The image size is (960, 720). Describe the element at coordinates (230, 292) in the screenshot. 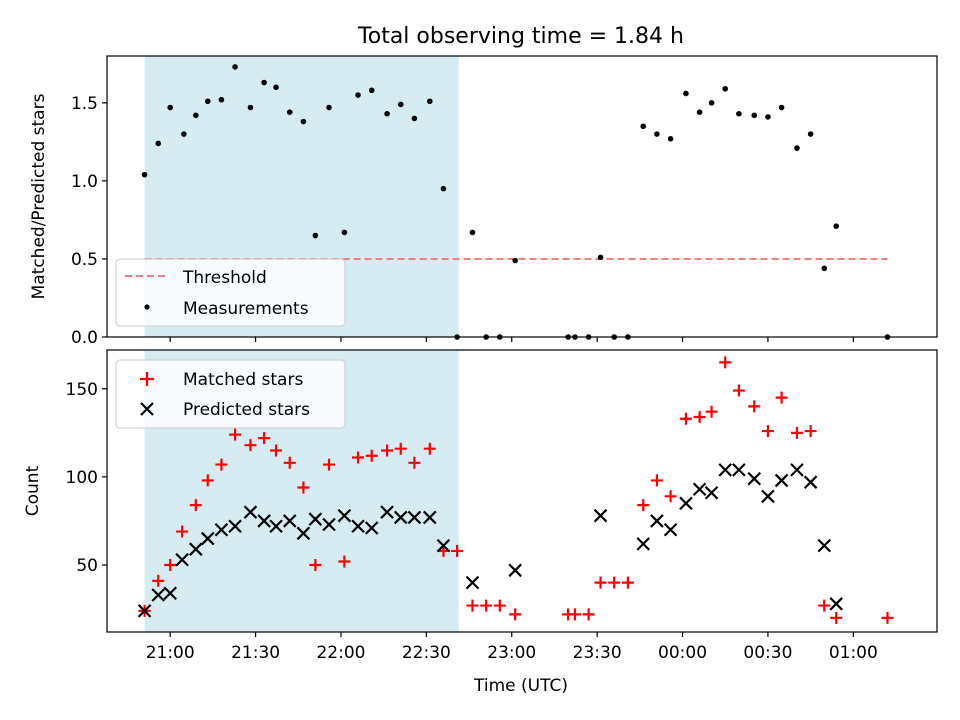

I see `top-legend-box` at that location.